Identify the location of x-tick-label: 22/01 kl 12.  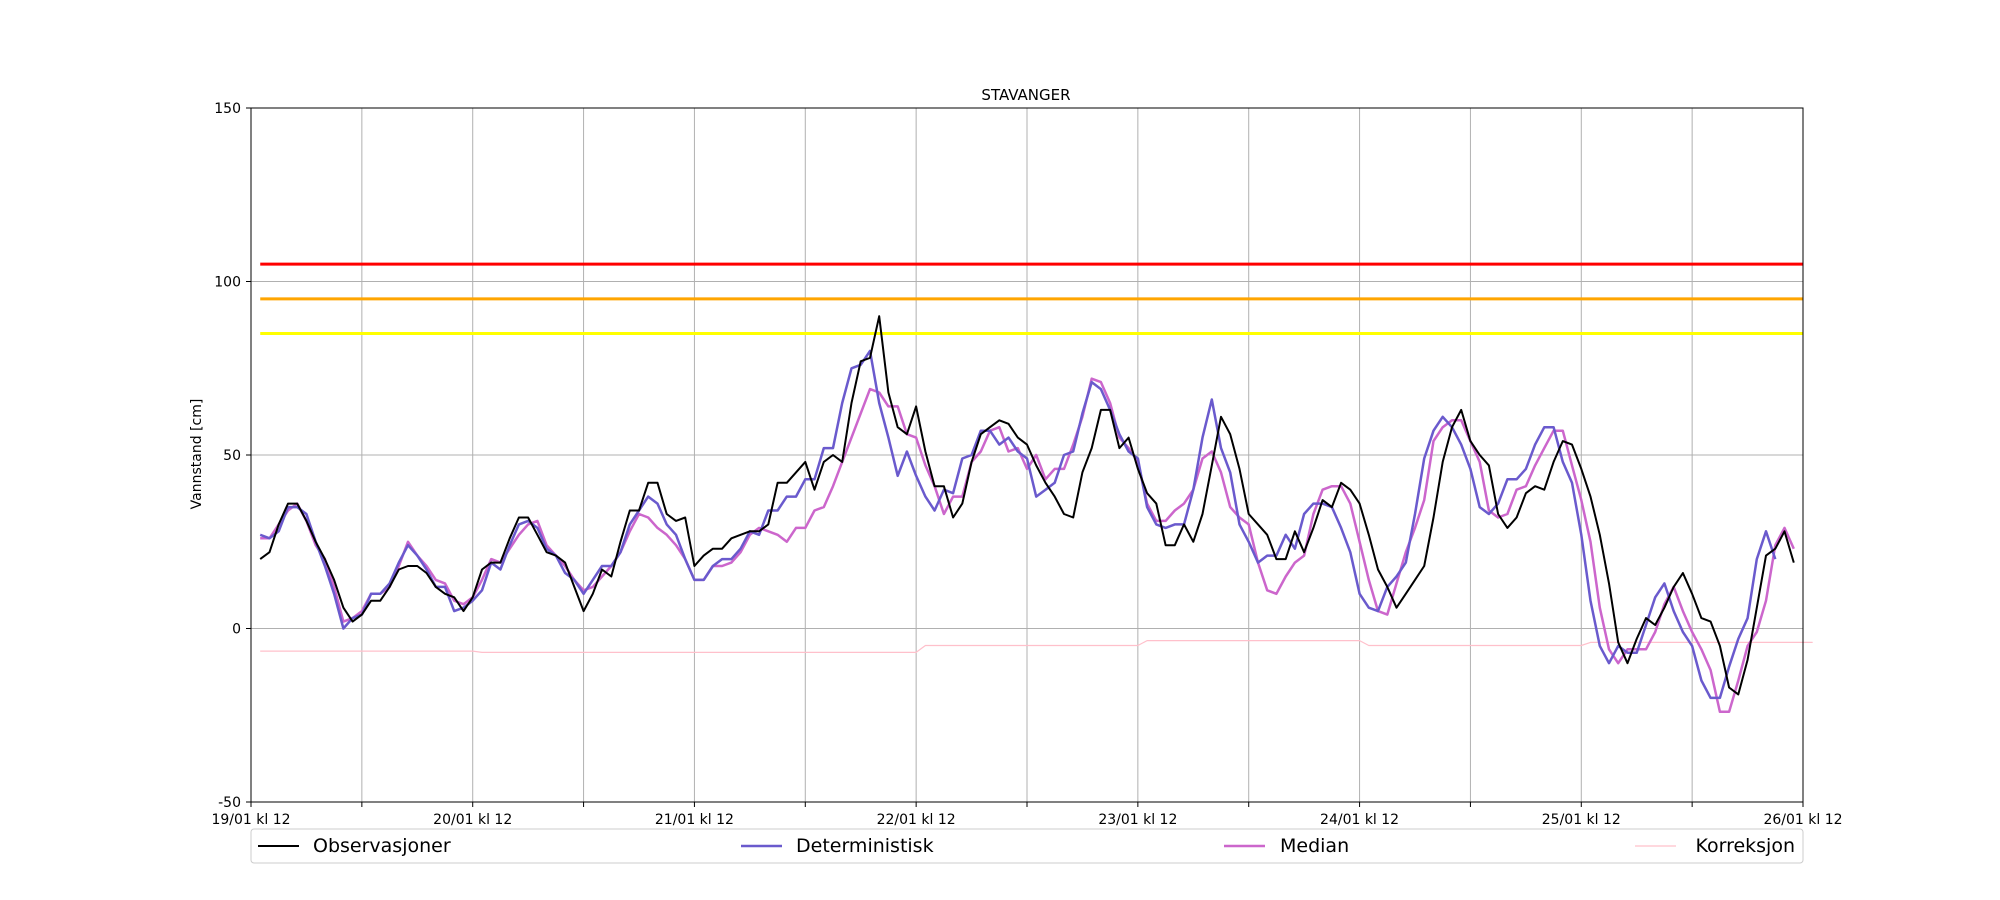
(916, 820).